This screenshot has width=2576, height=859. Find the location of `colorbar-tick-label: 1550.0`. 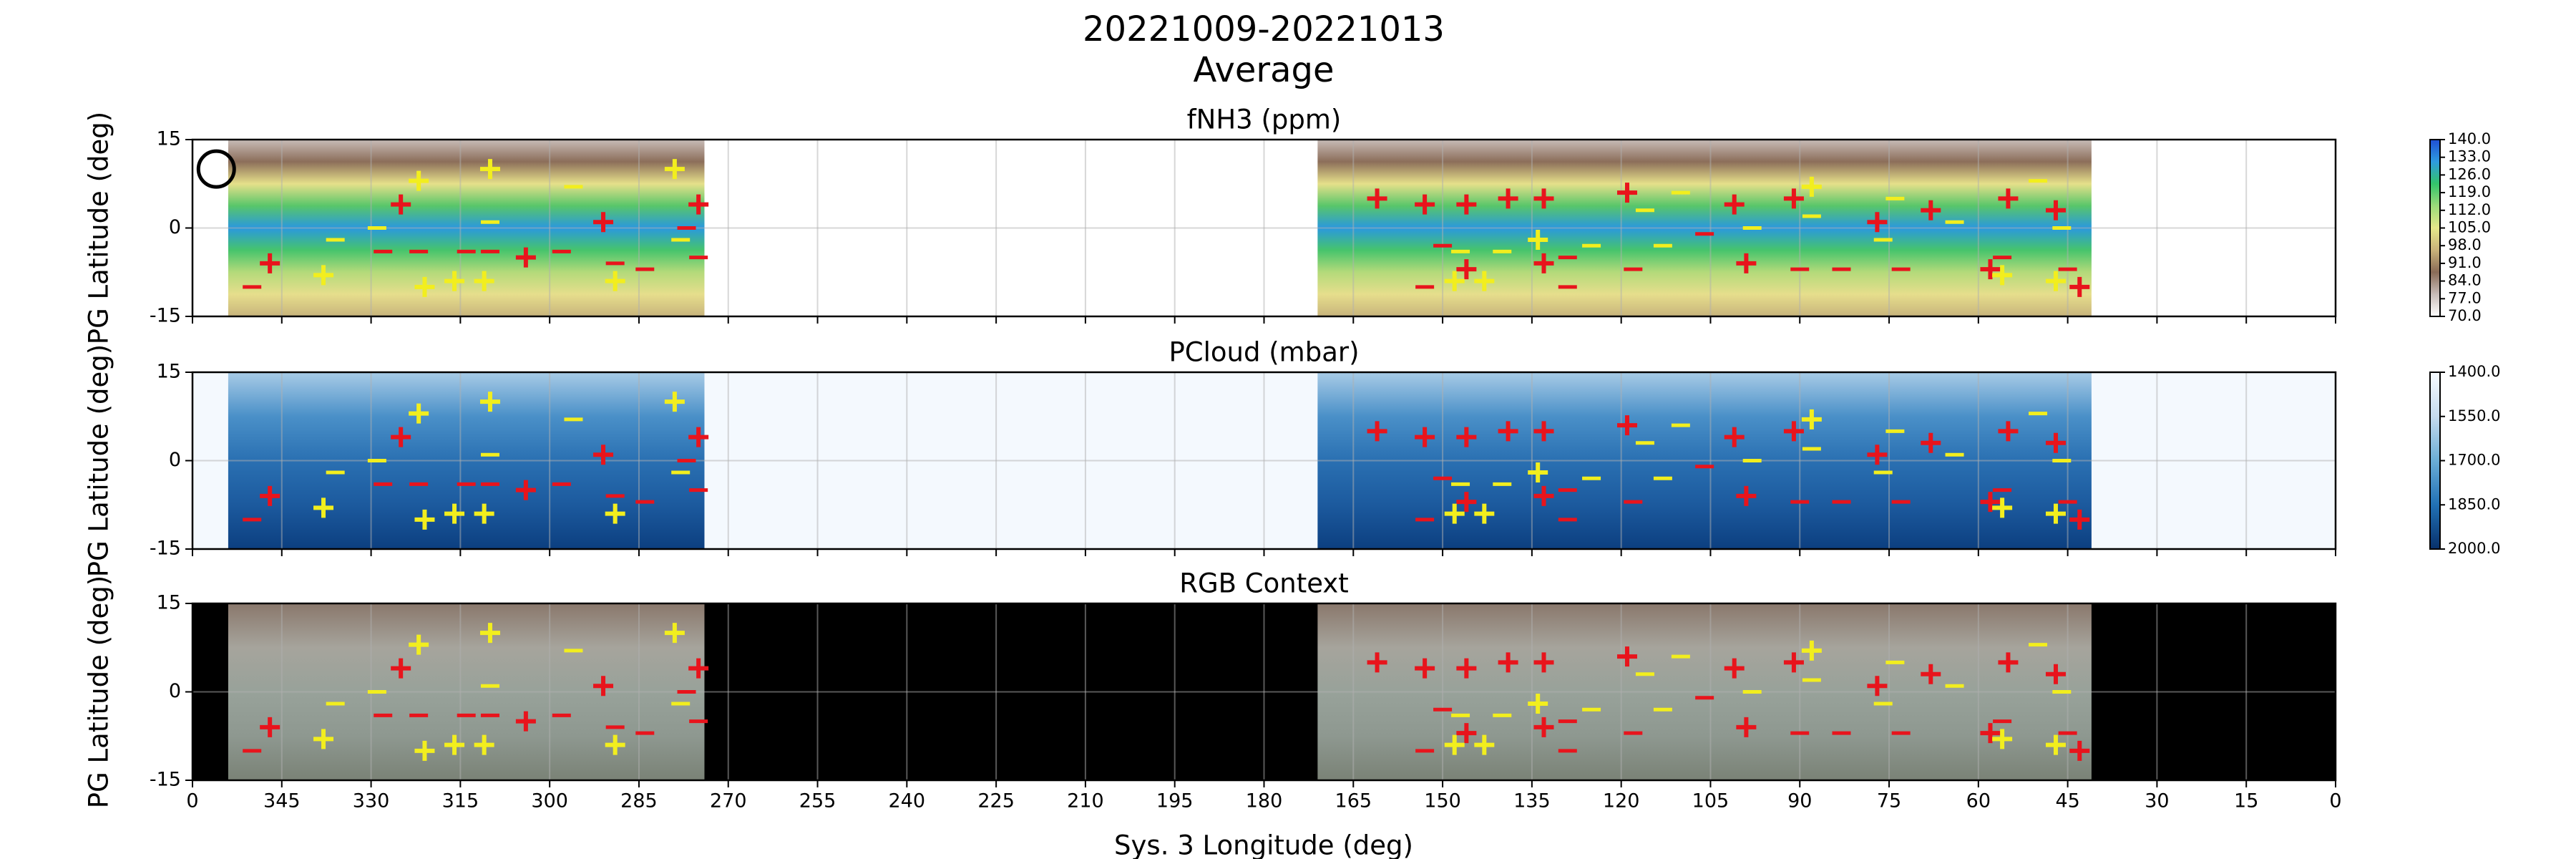

colorbar-tick-label: 1550.0 is located at coordinates (2474, 415).